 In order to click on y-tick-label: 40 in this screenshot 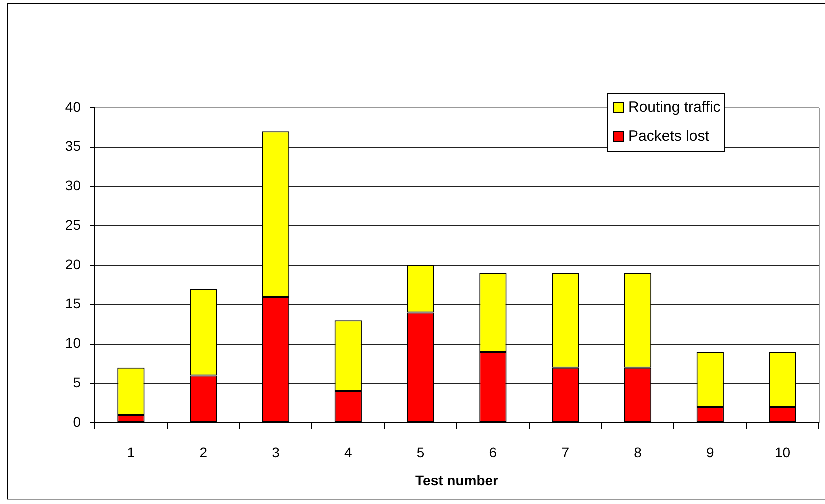, I will do `click(73, 106)`.